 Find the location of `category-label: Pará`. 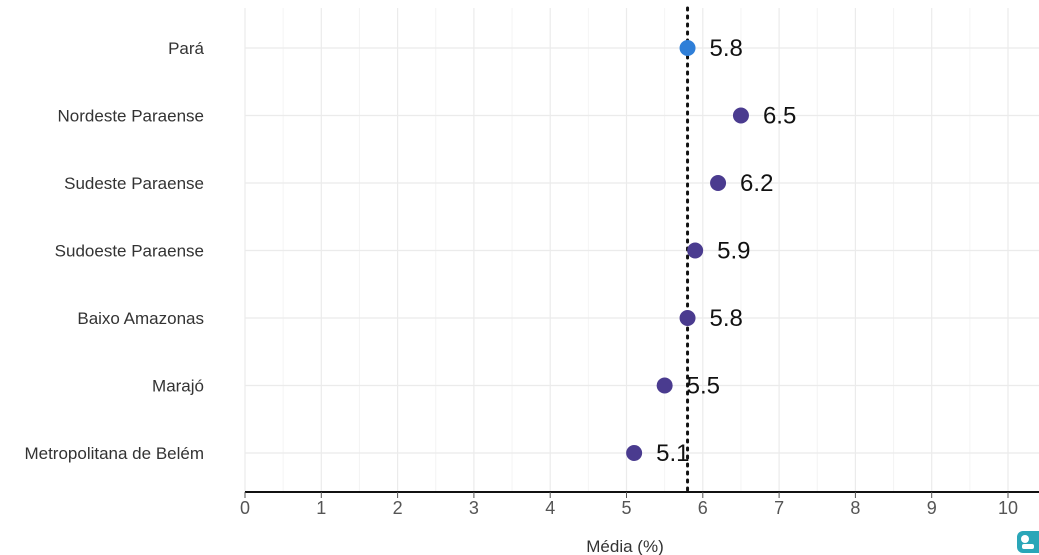

category-label: Pará is located at coordinates (186, 48).